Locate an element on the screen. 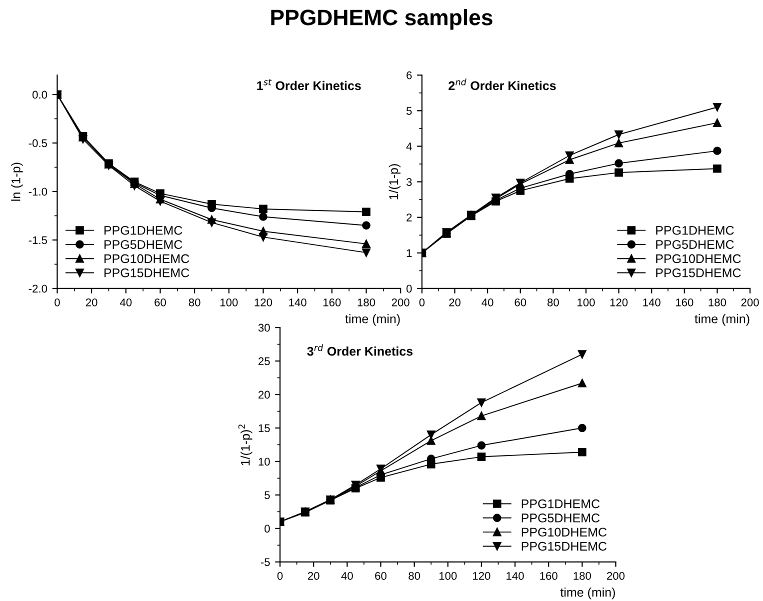  y-axis-title: 1/(1-p) is located at coordinates (394, 182).